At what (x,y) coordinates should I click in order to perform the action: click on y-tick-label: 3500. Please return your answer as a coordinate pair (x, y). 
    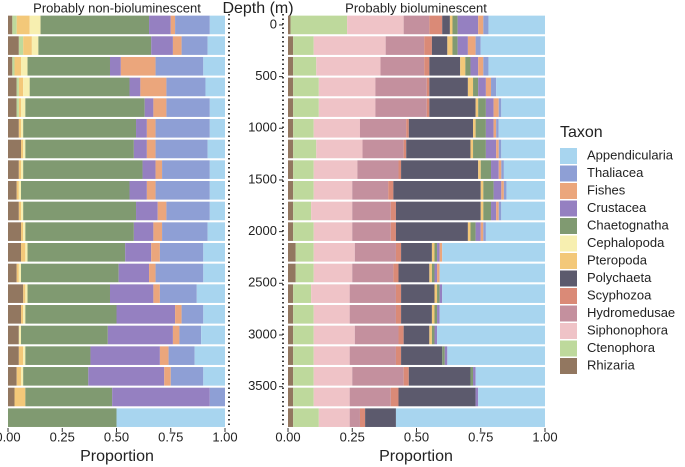
    Looking at the image, I should click on (262, 385).